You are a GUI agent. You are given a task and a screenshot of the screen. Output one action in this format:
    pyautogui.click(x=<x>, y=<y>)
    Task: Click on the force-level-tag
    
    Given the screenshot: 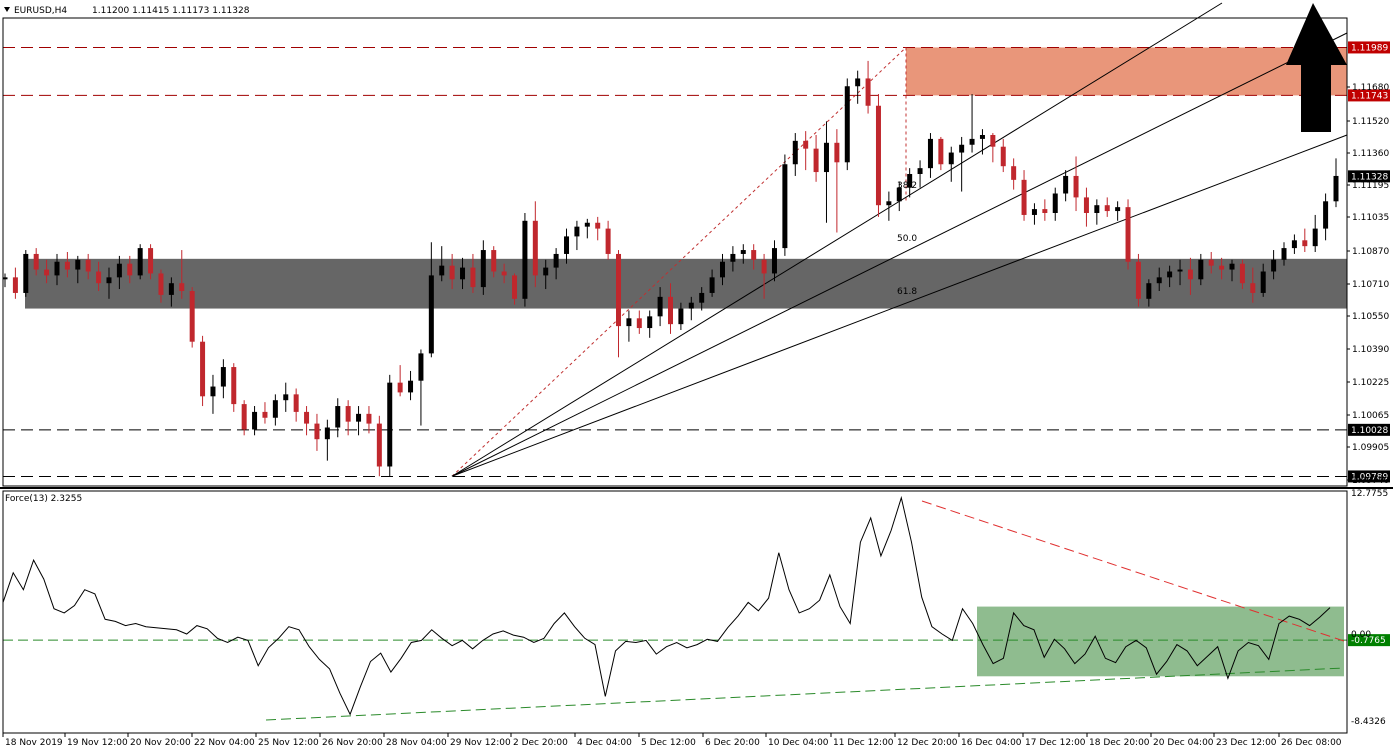 What is the action you would take?
    pyautogui.click(x=1369, y=640)
    